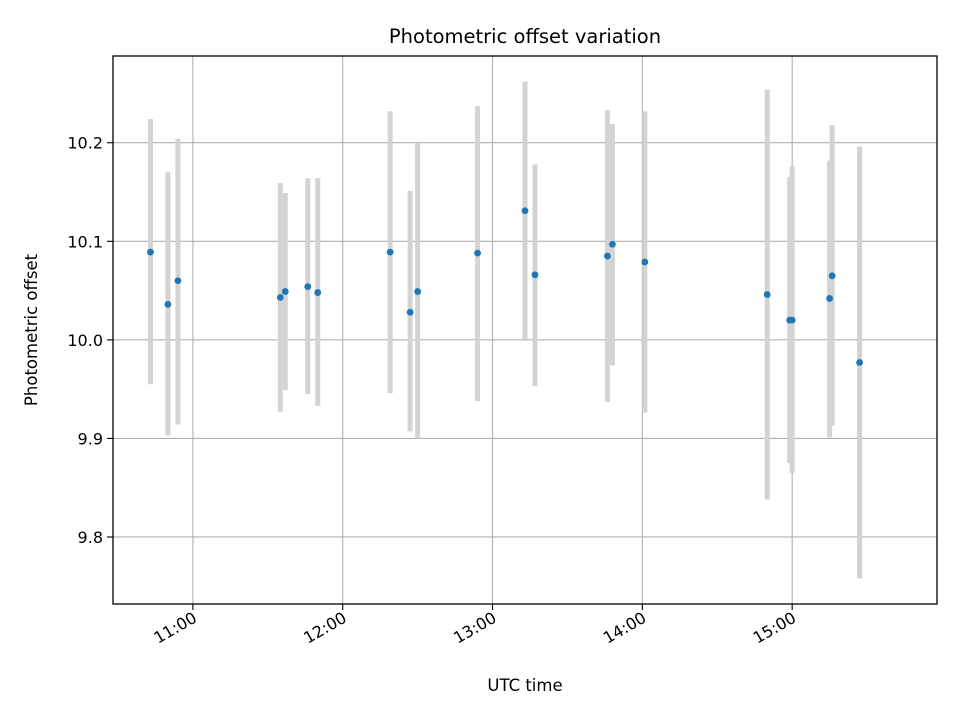 This screenshot has width=960, height=720. Describe the element at coordinates (85, 143) in the screenshot. I see `y-tick-label: 10.2` at that location.